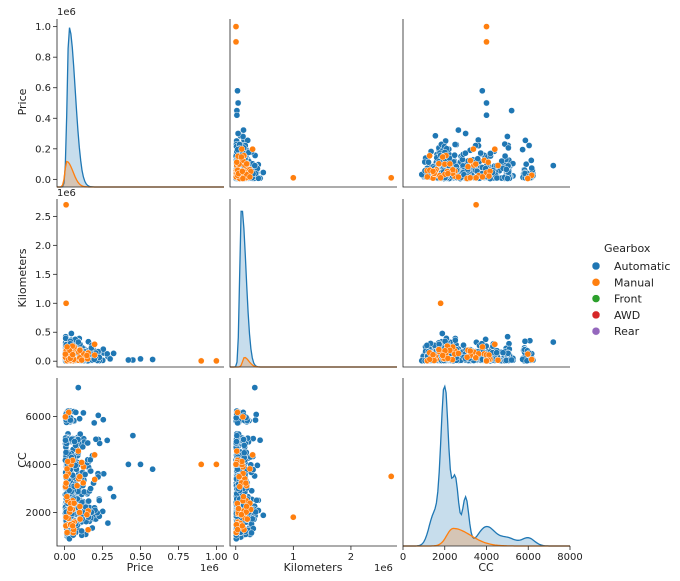 The width and height of the screenshot is (680, 581). I want to click on y-label-cc: CC, so click(22, 460).